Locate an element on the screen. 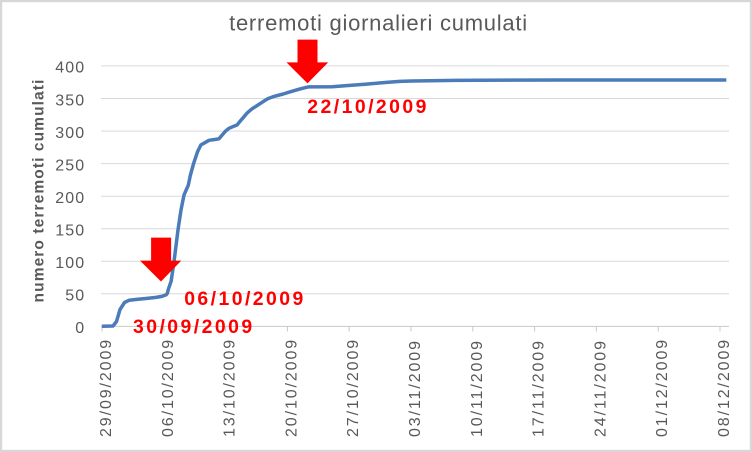 The width and height of the screenshot is (752, 452). svg-text: 24/11/2009 is located at coordinates (600, 388).